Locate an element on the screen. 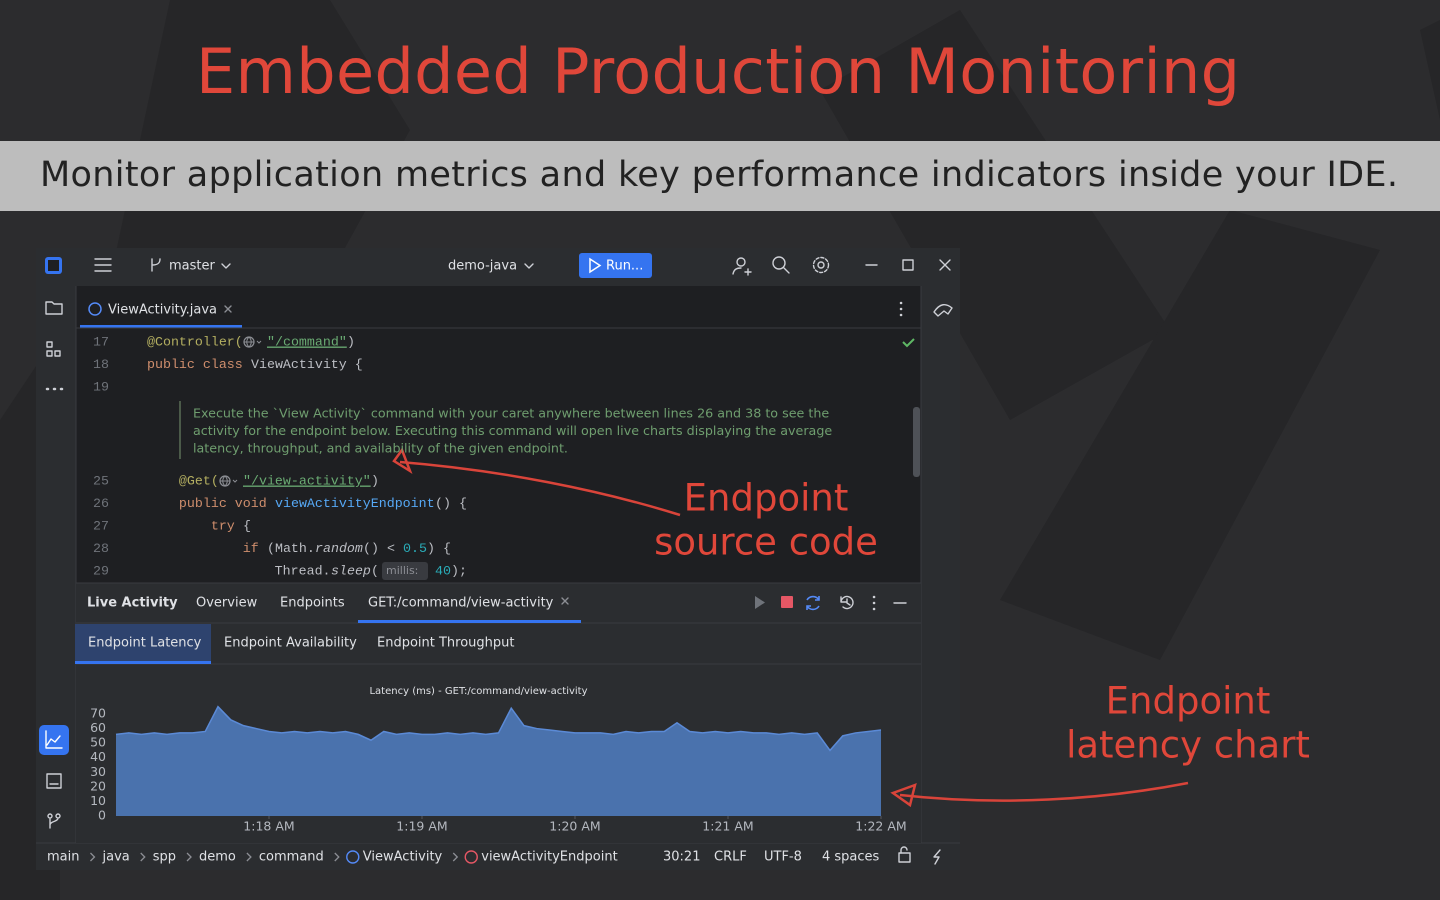 The width and height of the screenshot is (1440, 900). x-tick-label: 1:22 AM is located at coordinates (880, 826).